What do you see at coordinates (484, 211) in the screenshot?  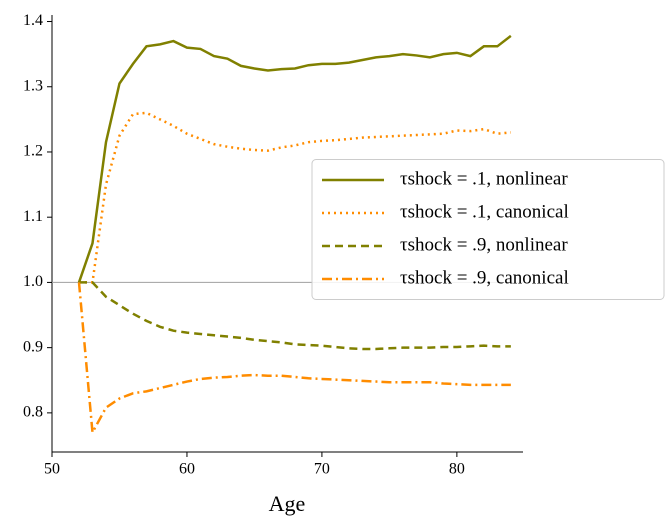 I see `legend-label: τshock = .1, canonical` at bounding box center [484, 211].